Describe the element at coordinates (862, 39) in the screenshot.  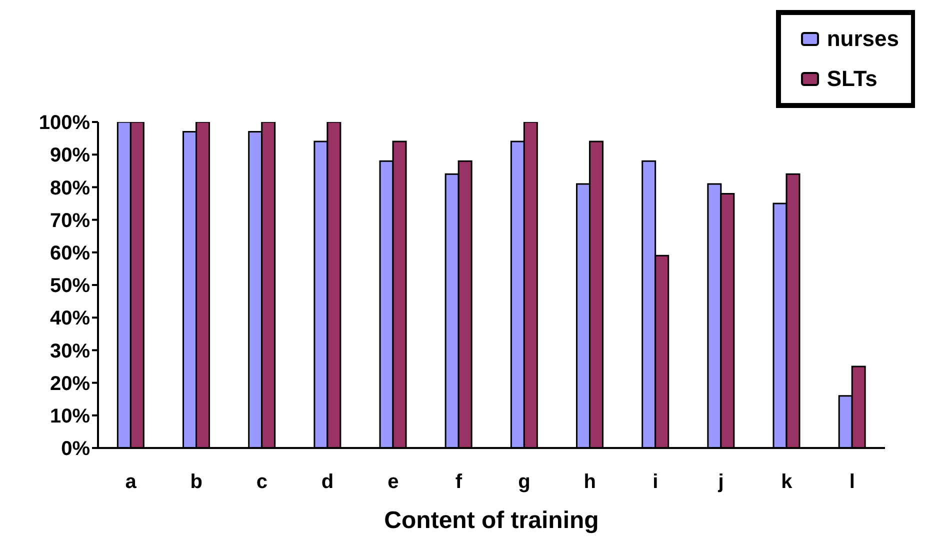
I see `legend-label: nurses` at that location.